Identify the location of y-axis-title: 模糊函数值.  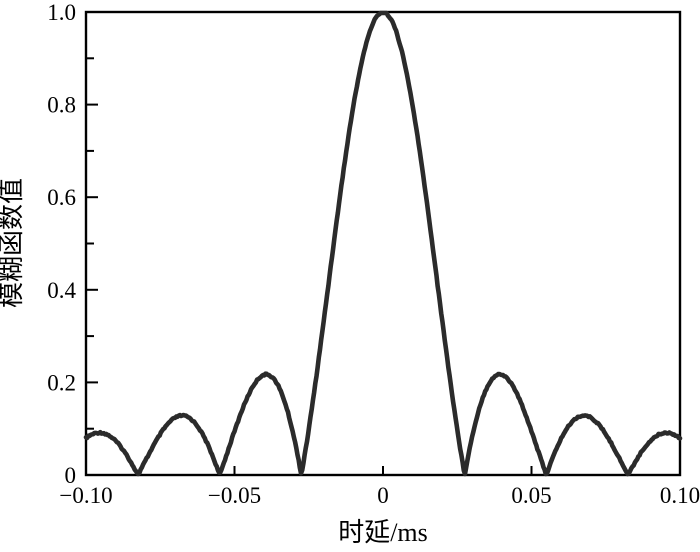
(13, 243).